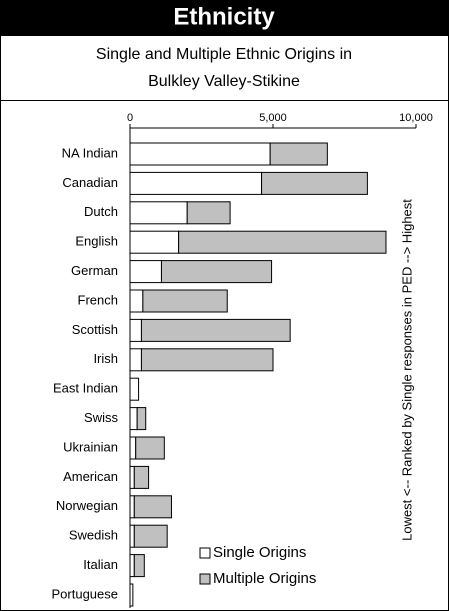 The width and height of the screenshot is (449, 611). Describe the element at coordinates (100, 564) in the screenshot. I see `y-tick-label: Italian` at that location.